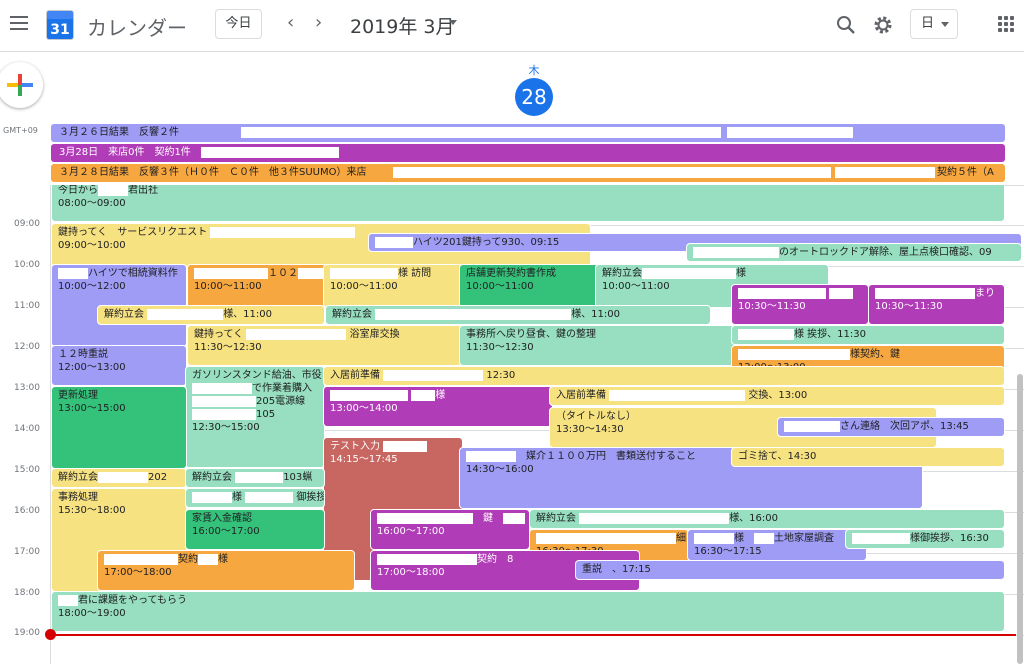 Image resolution: width=1024 pixels, height=664 pixels. I want to click on hour-label: 12:00, so click(27, 347).